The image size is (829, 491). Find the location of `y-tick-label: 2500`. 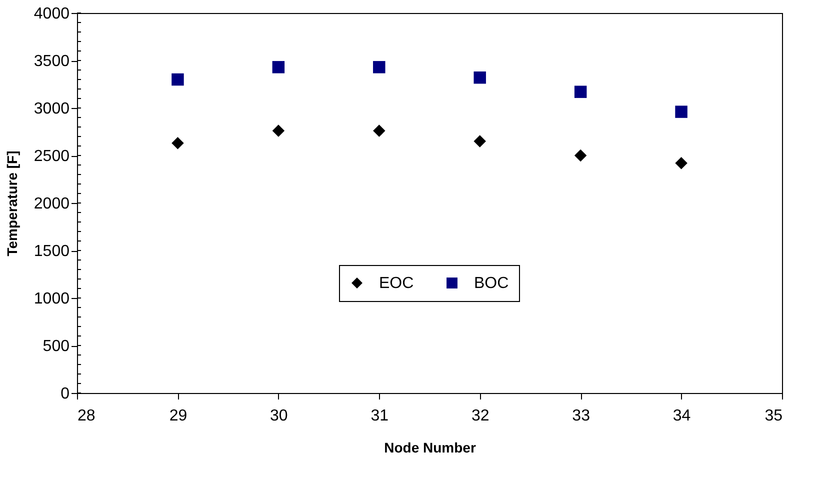

y-tick-label: 2500 is located at coordinates (52, 156).